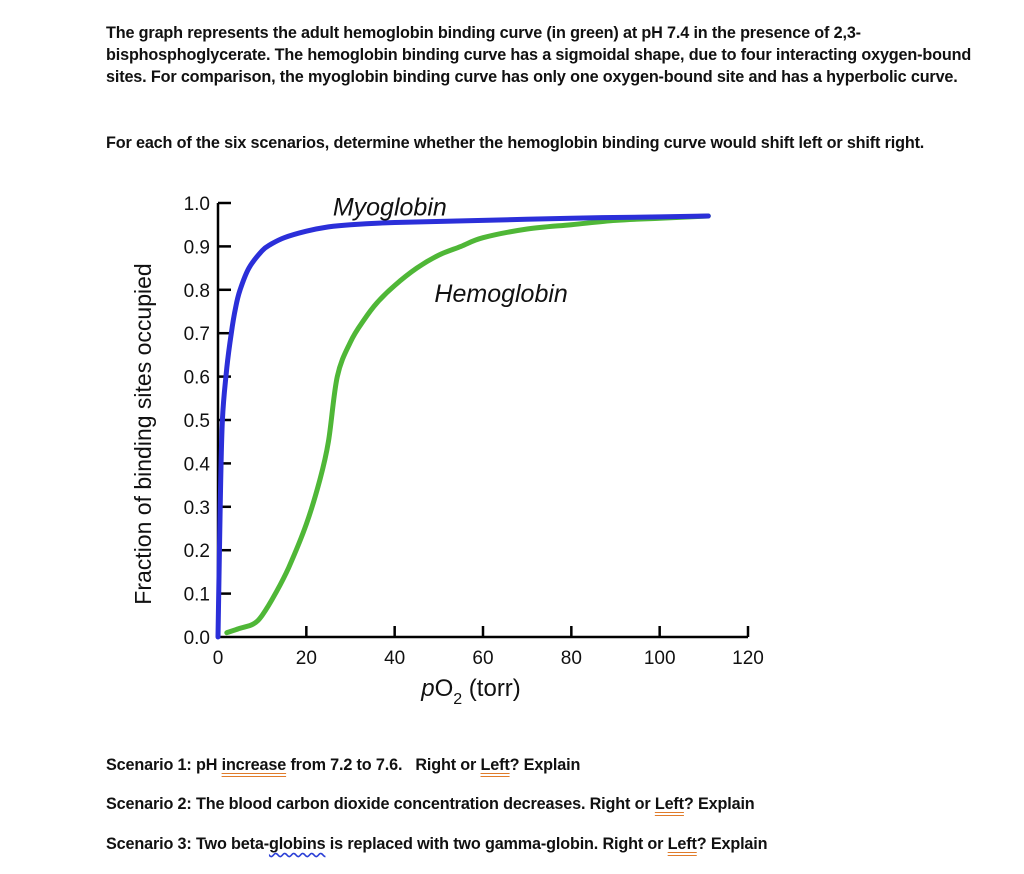  Describe the element at coordinates (197, 334) in the screenshot. I see `y-tick-label: 0.7` at that location.